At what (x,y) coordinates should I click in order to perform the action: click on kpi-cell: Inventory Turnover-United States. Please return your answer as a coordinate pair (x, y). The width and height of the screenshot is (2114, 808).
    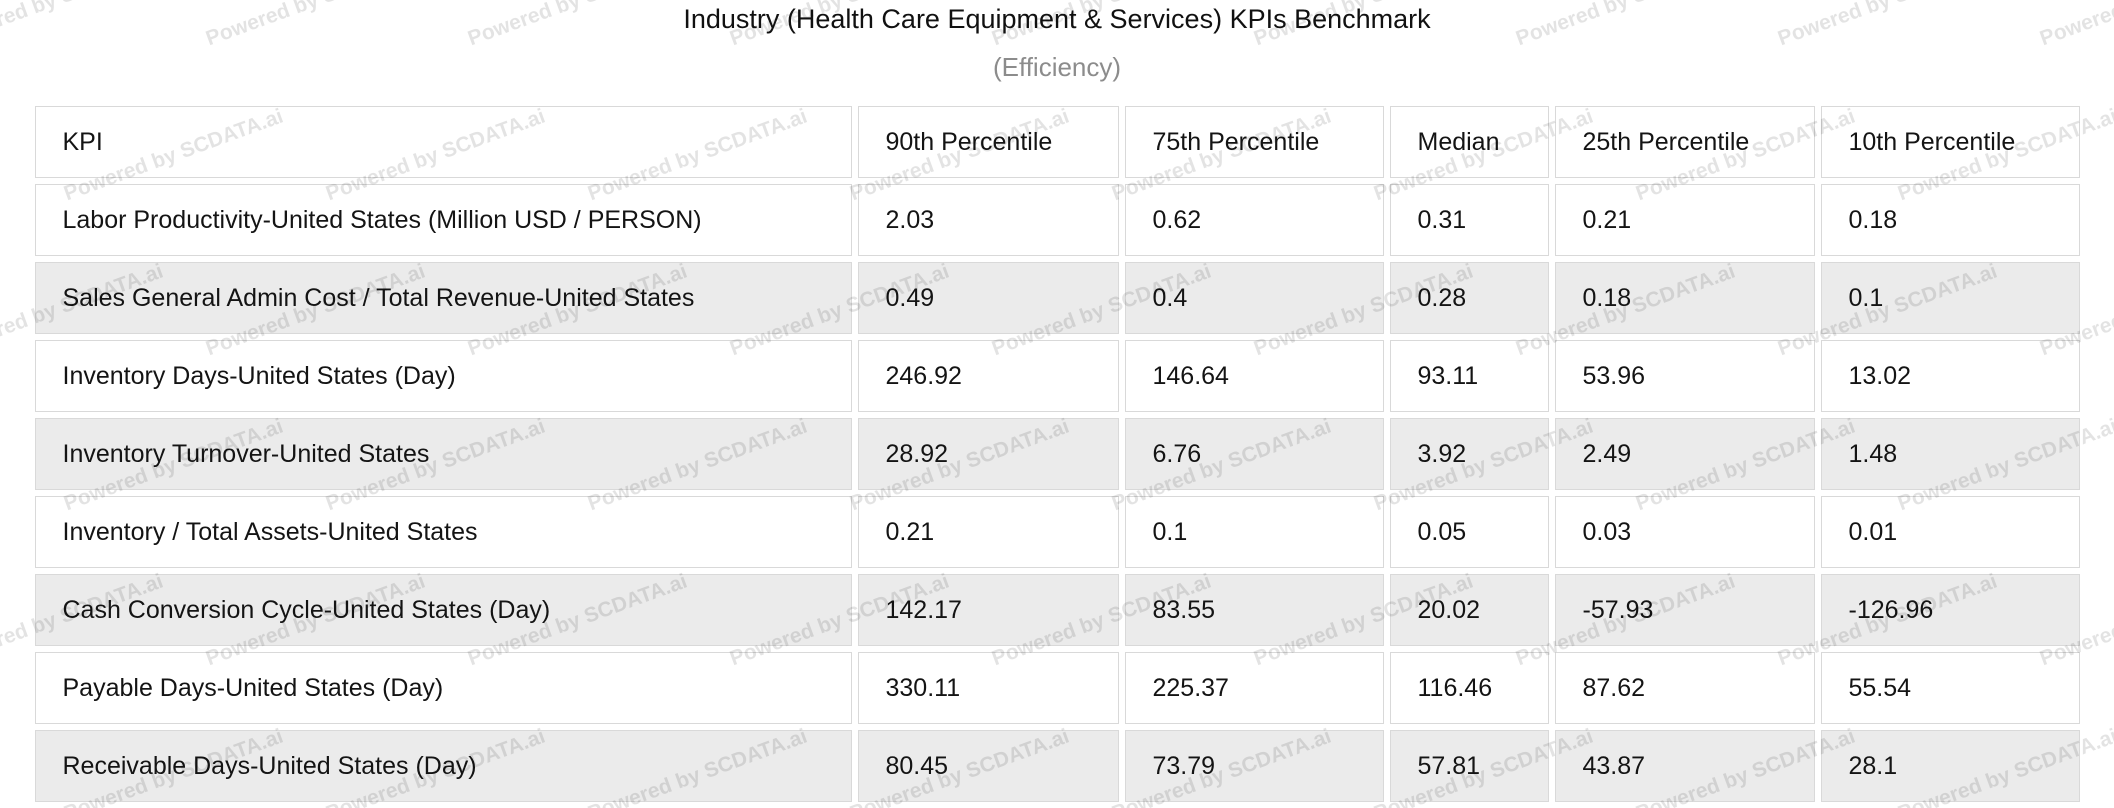
    Looking at the image, I should click on (443, 454).